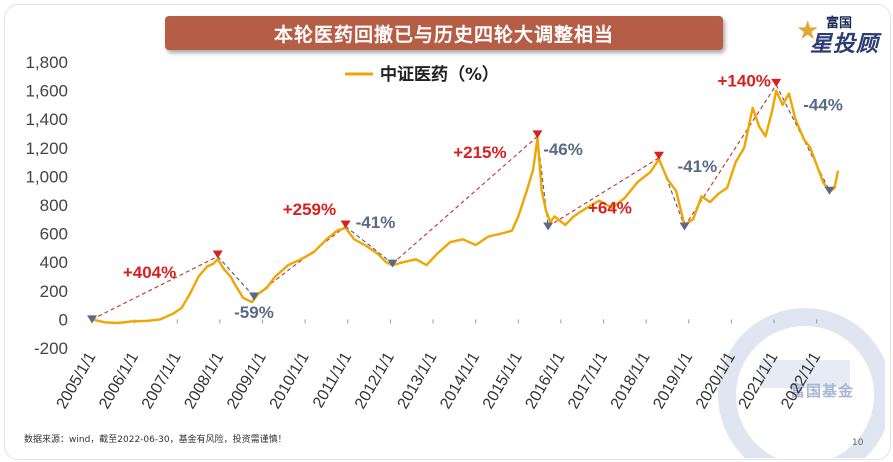 Image resolution: width=893 pixels, height=462 pixels. I want to click on y-tick-label: 1,400, so click(46, 119).